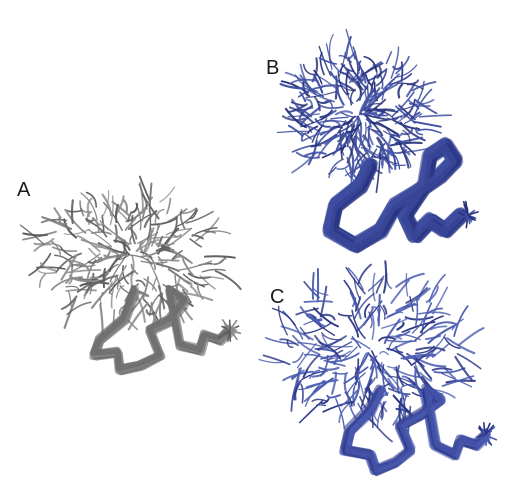 This screenshot has height=491, width=531. What do you see at coordinates (229, 330) in the screenshot?
I see `panel-a-c-terminal-fray` at bounding box center [229, 330].